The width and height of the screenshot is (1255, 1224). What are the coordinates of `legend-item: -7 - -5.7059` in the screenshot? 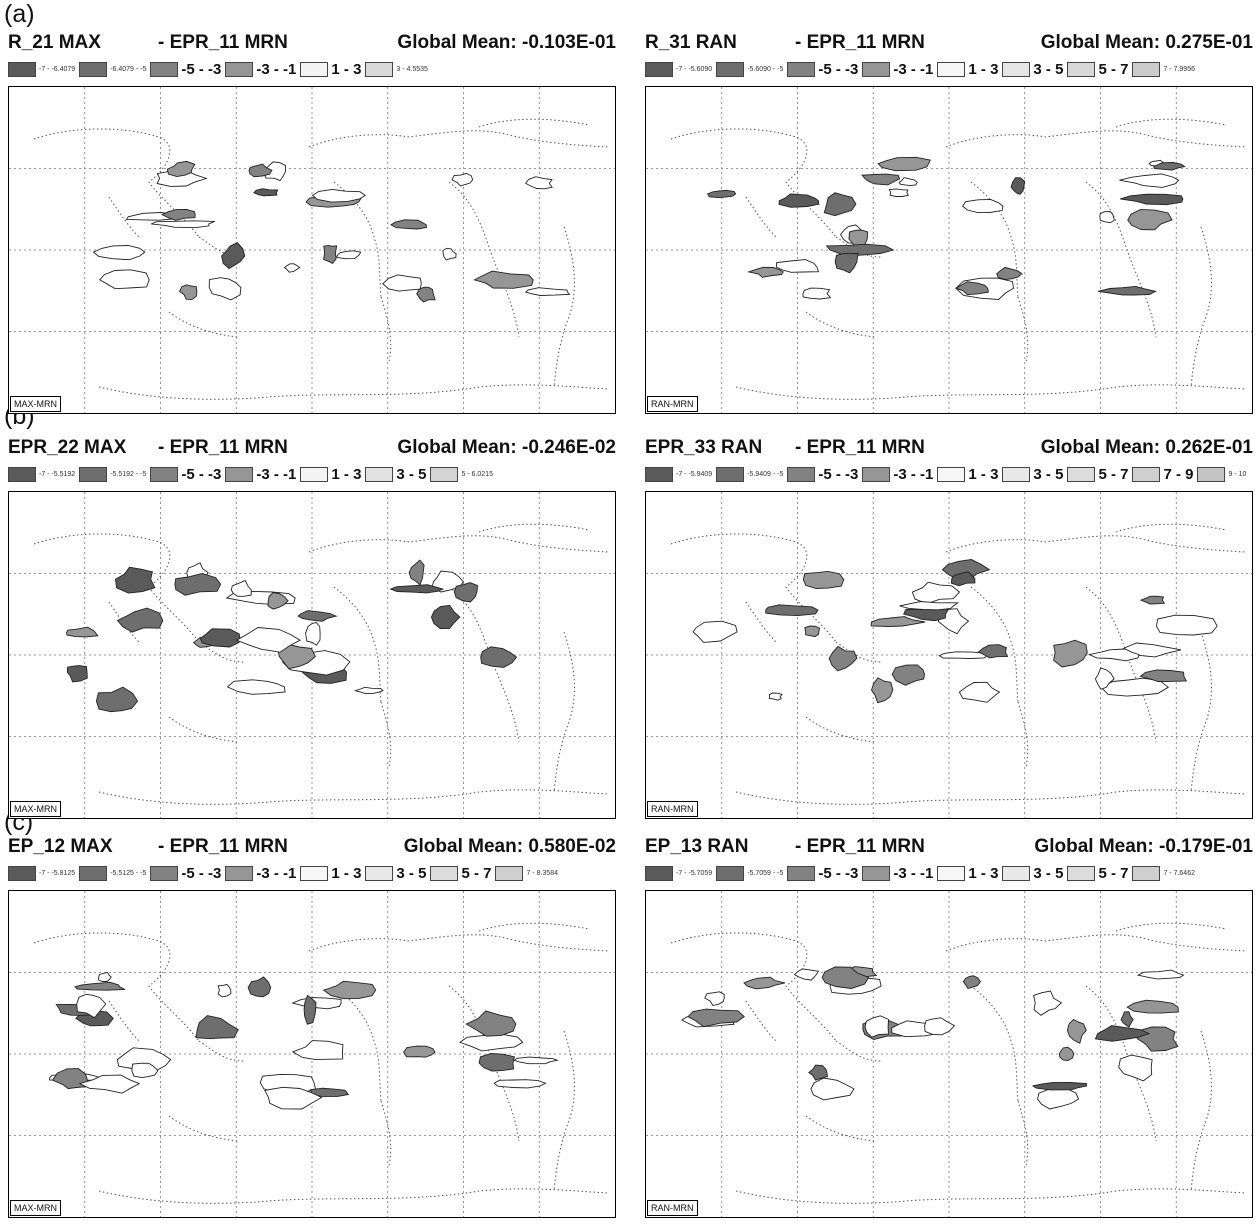 It's located at (679, 873).